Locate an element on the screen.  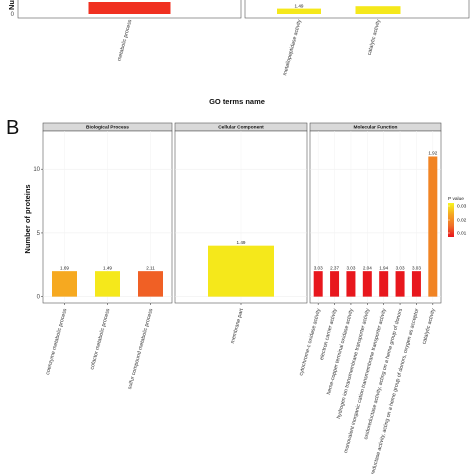
panel-b-y-tick: 10 is located at coordinates (36, 170).